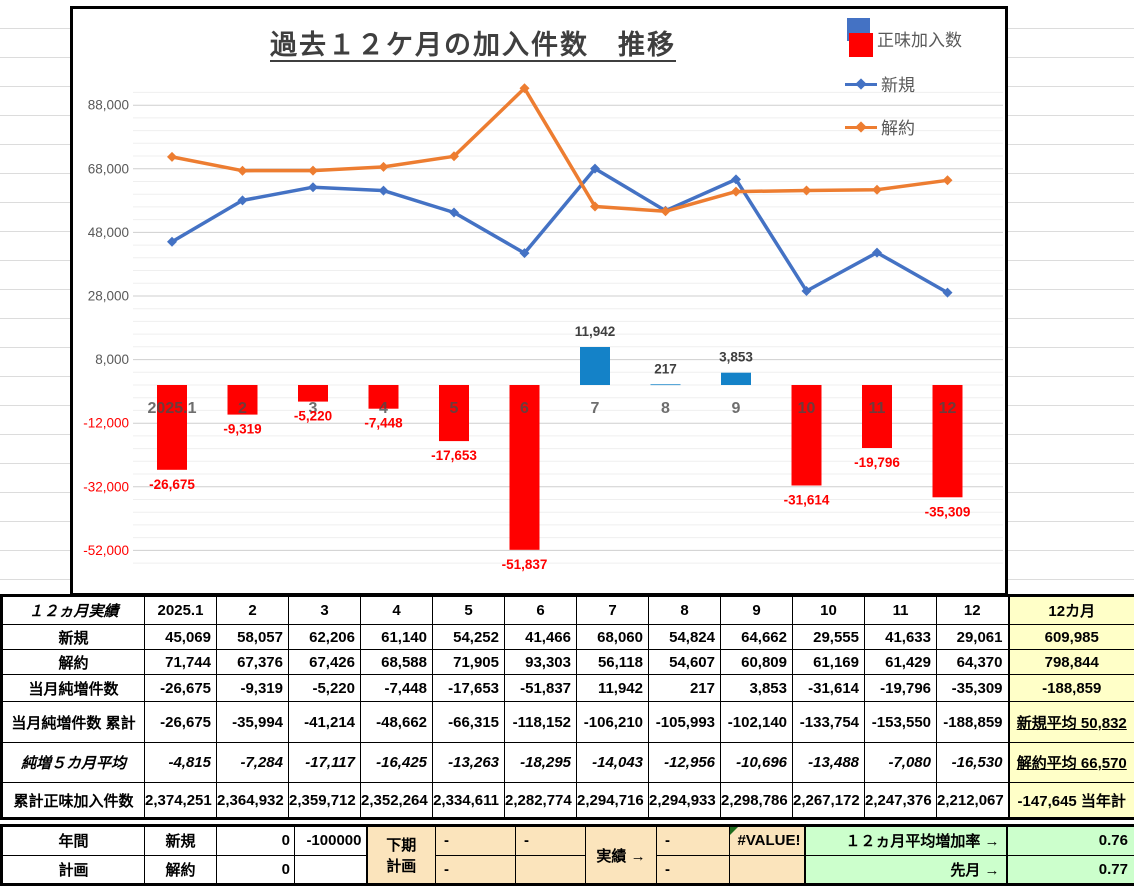 The width and height of the screenshot is (1134, 886). What do you see at coordinates (324, 800) in the screenshot?
I see `cell-r6-m3: 2,359,712` at bounding box center [324, 800].